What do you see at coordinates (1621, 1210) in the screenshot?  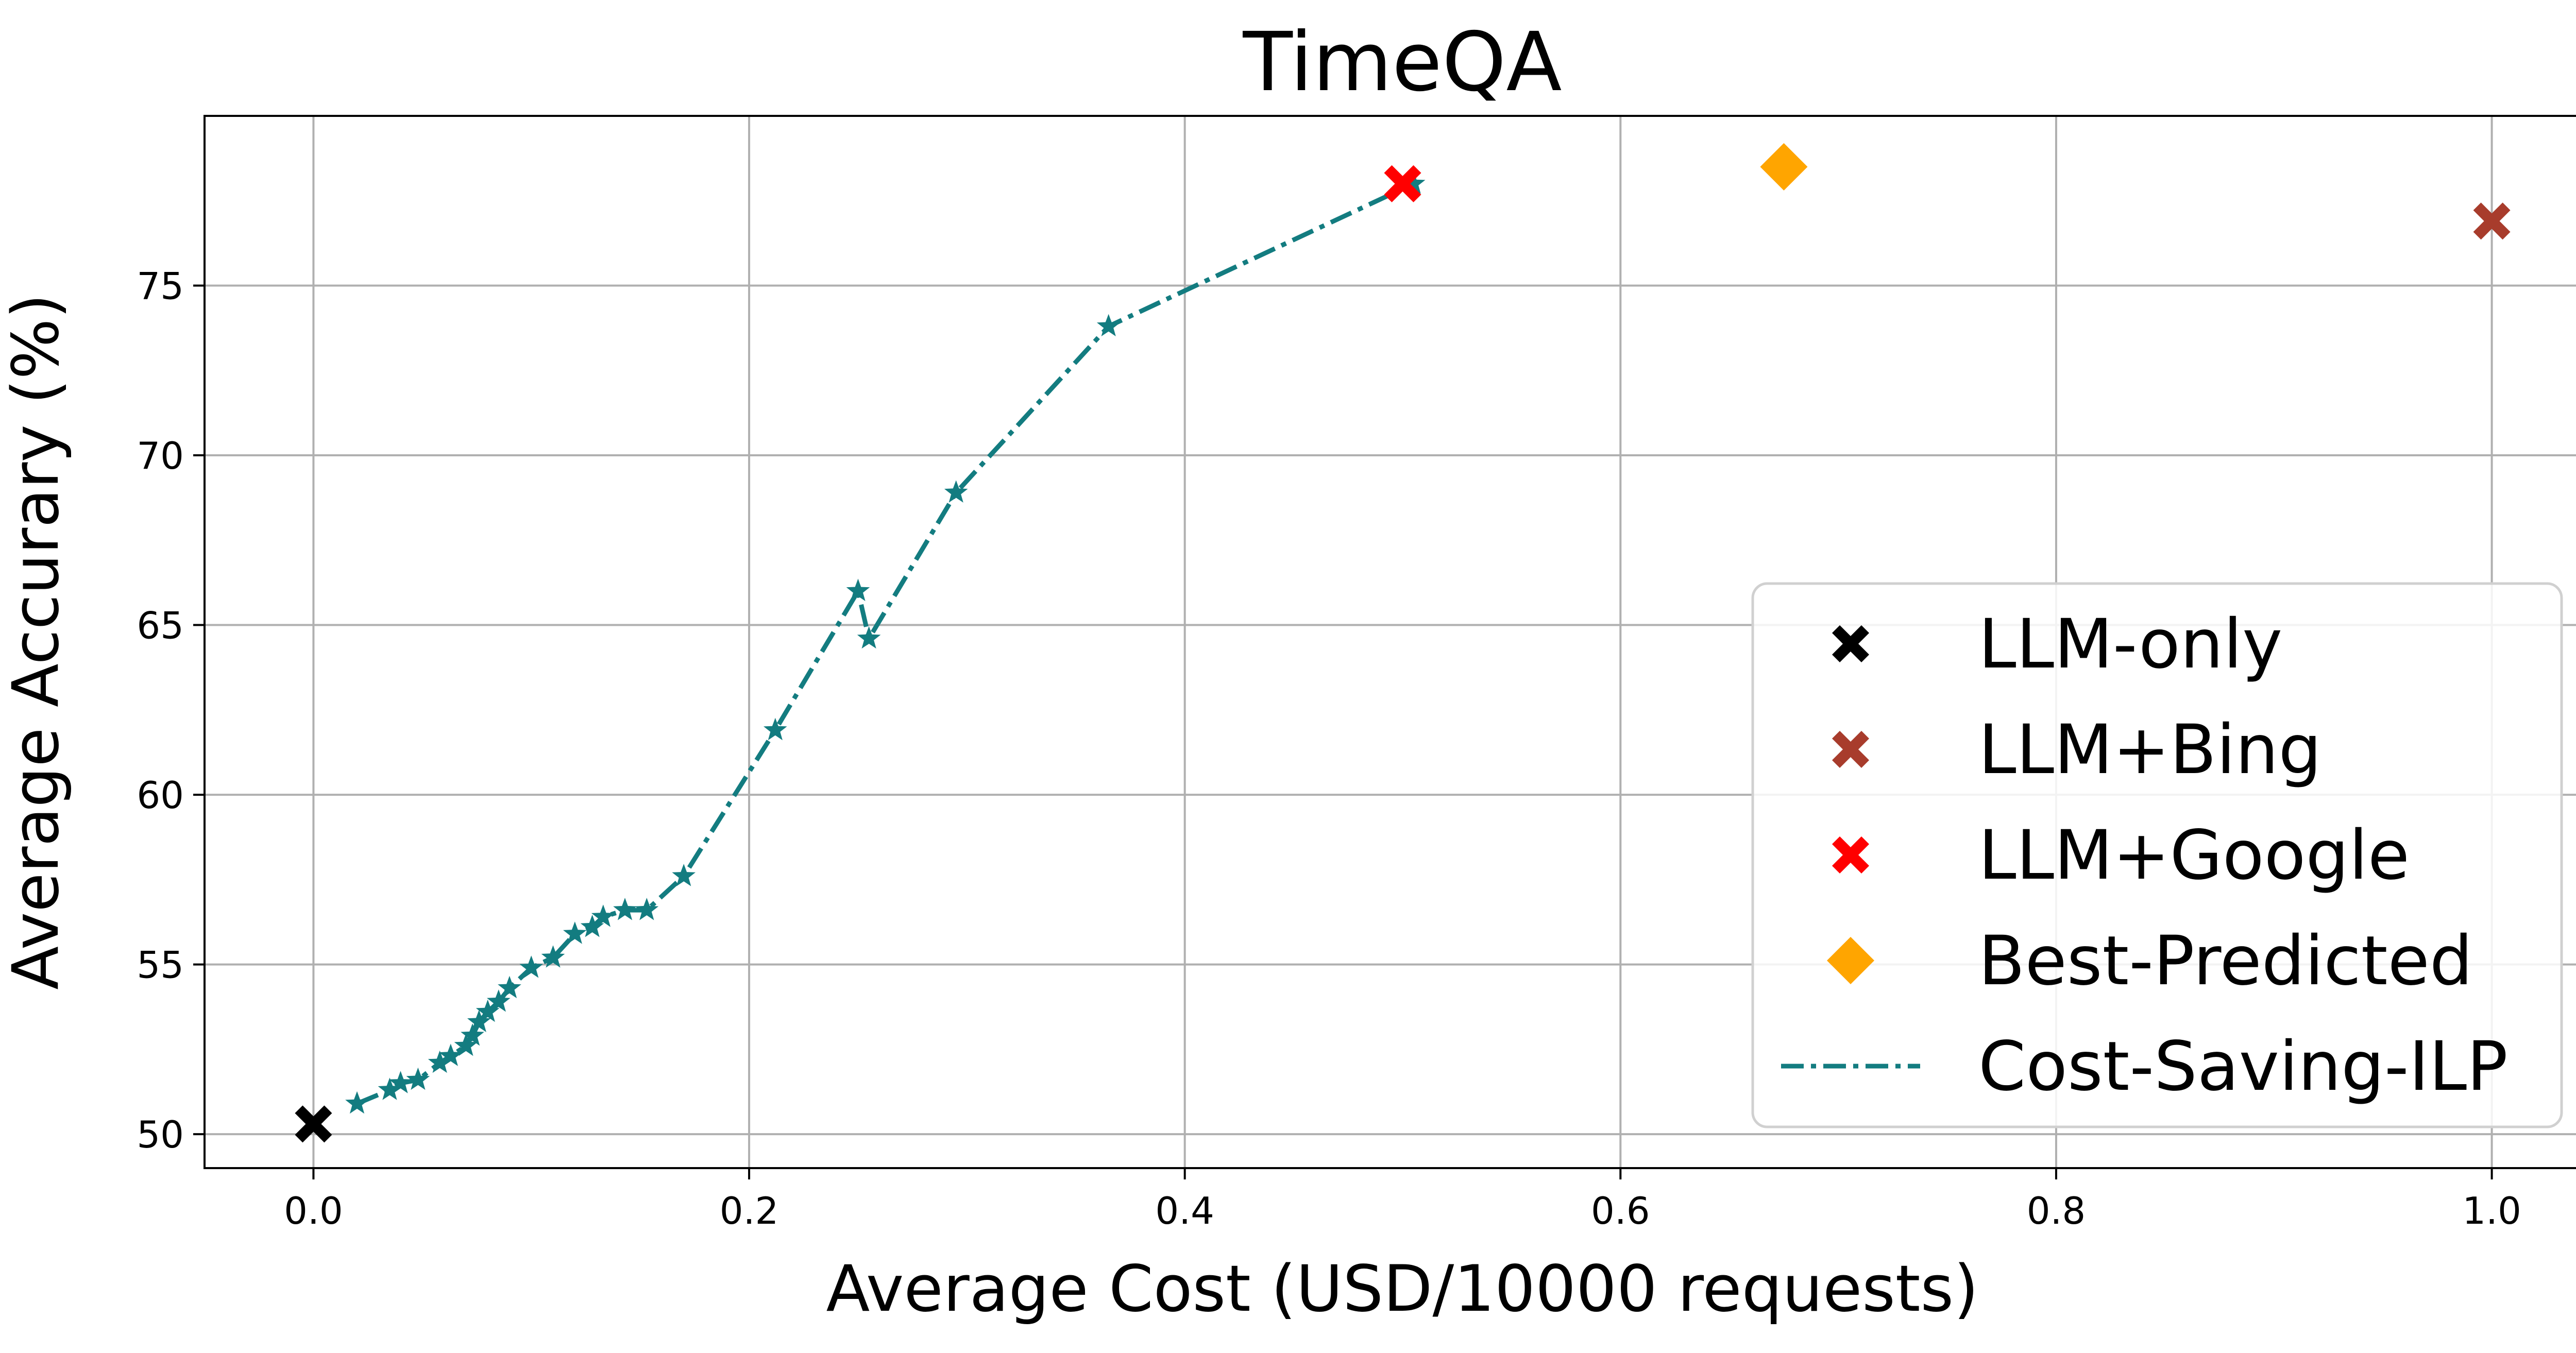 I see `x-tick-label: 0.6` at bounding box center [1621, 1210].